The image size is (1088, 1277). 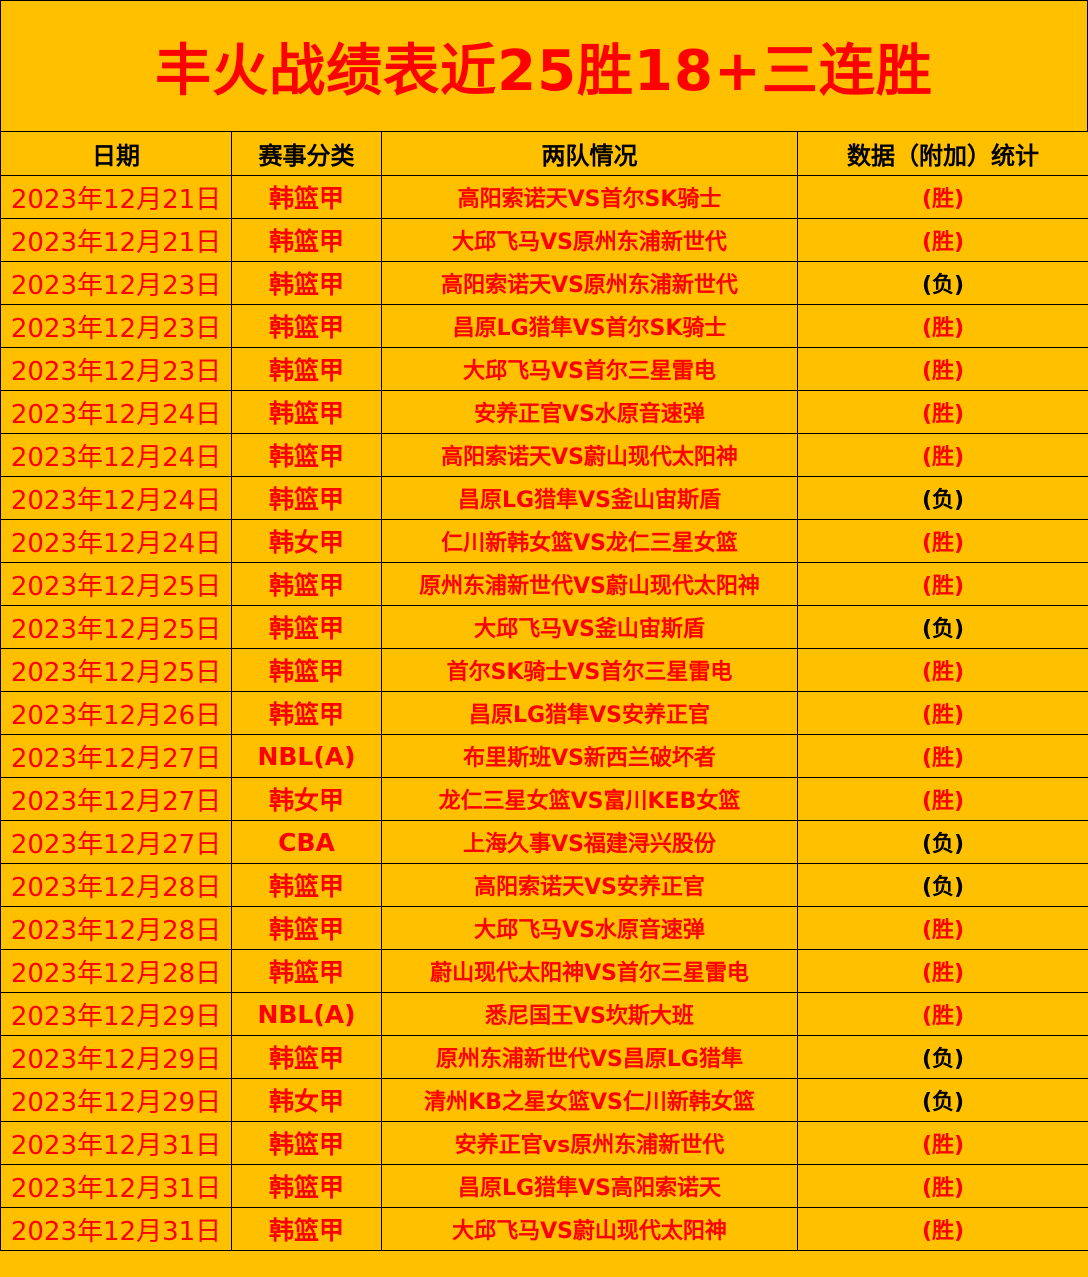 I want to click on table-row: 2023年12月24日 韩篮甲 高阳索诺天VS蔚山现代太阳神 (胜), so click(x=544, y=455).